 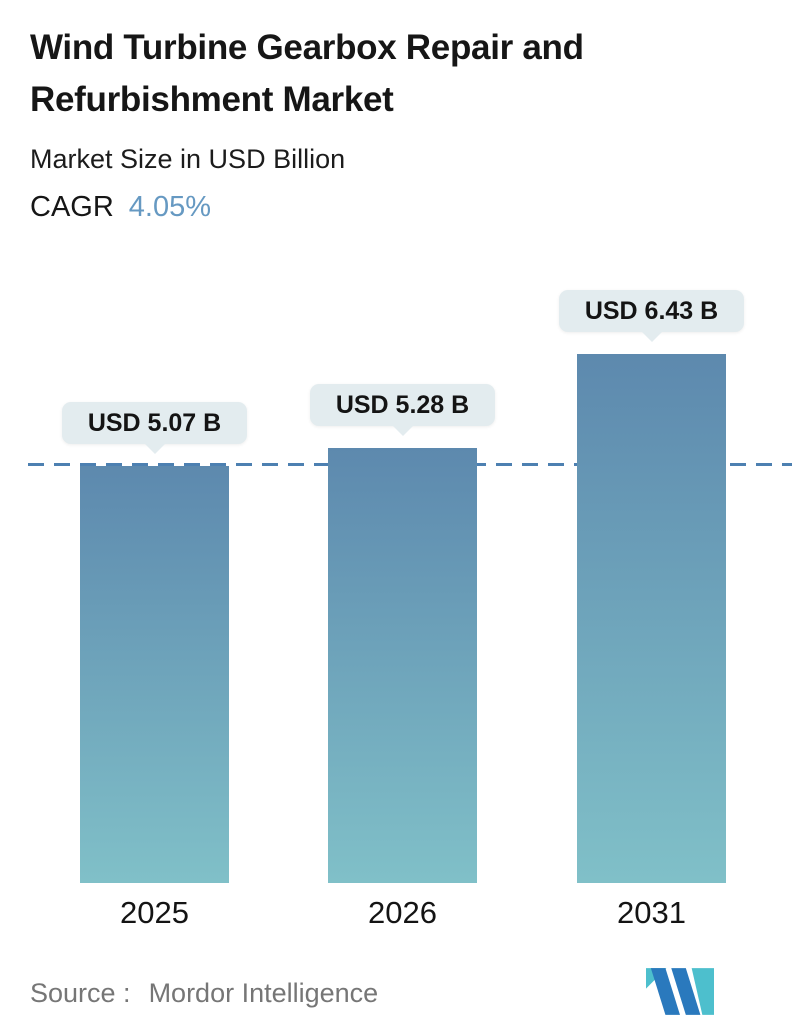 What do you see at coordinates (651, 311) in the screenshot?
I see `value-callout-label: USD 6.43 B` at bounding box center [651, 311].